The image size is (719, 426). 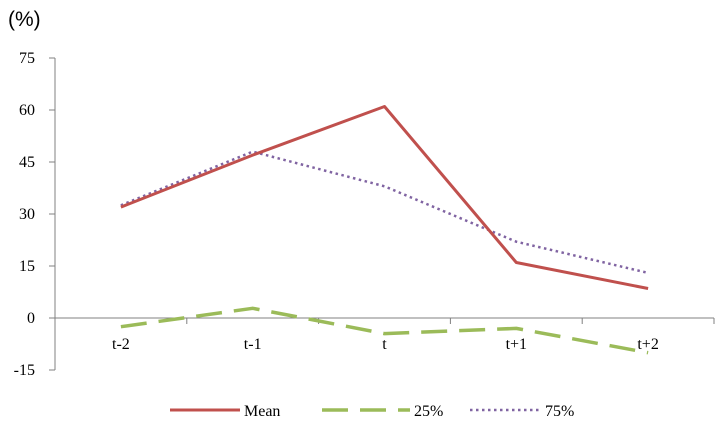 I want to click on legend-label: Mean, so click(x=262, y=411).